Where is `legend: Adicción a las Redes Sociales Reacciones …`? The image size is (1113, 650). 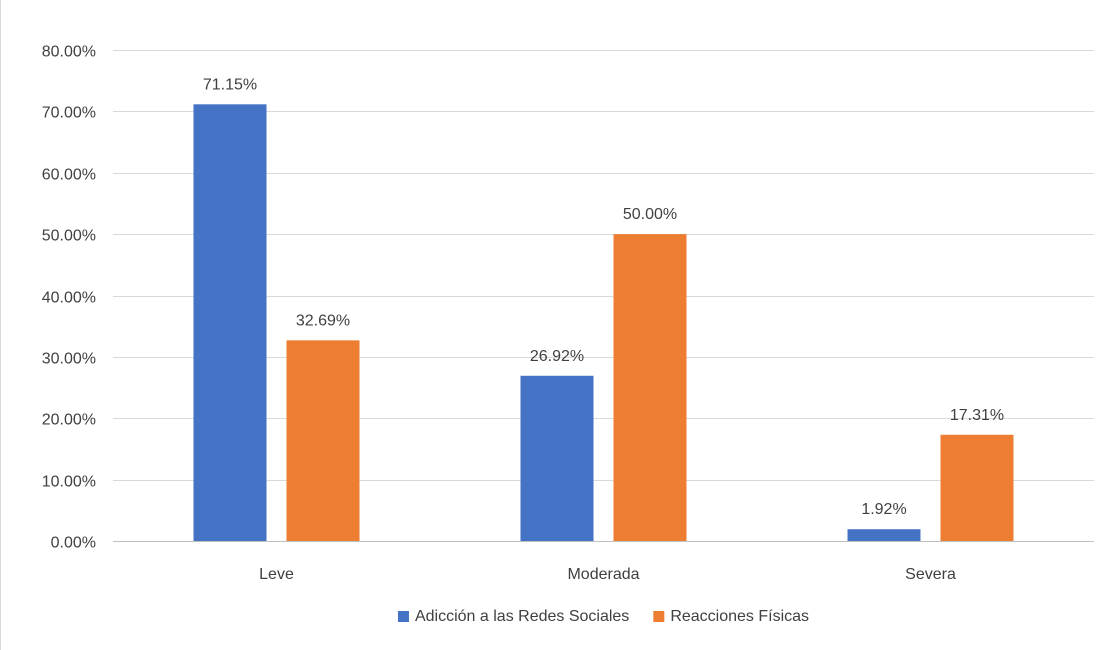 legend: Adicción a las Redes Sociales Reacciones … is located at coordinates (603, 616).